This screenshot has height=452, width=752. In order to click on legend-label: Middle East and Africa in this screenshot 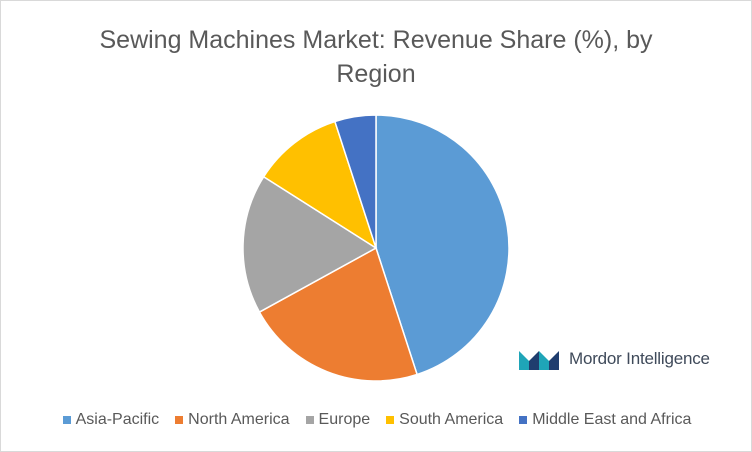, I will do `click(612, 419)`.